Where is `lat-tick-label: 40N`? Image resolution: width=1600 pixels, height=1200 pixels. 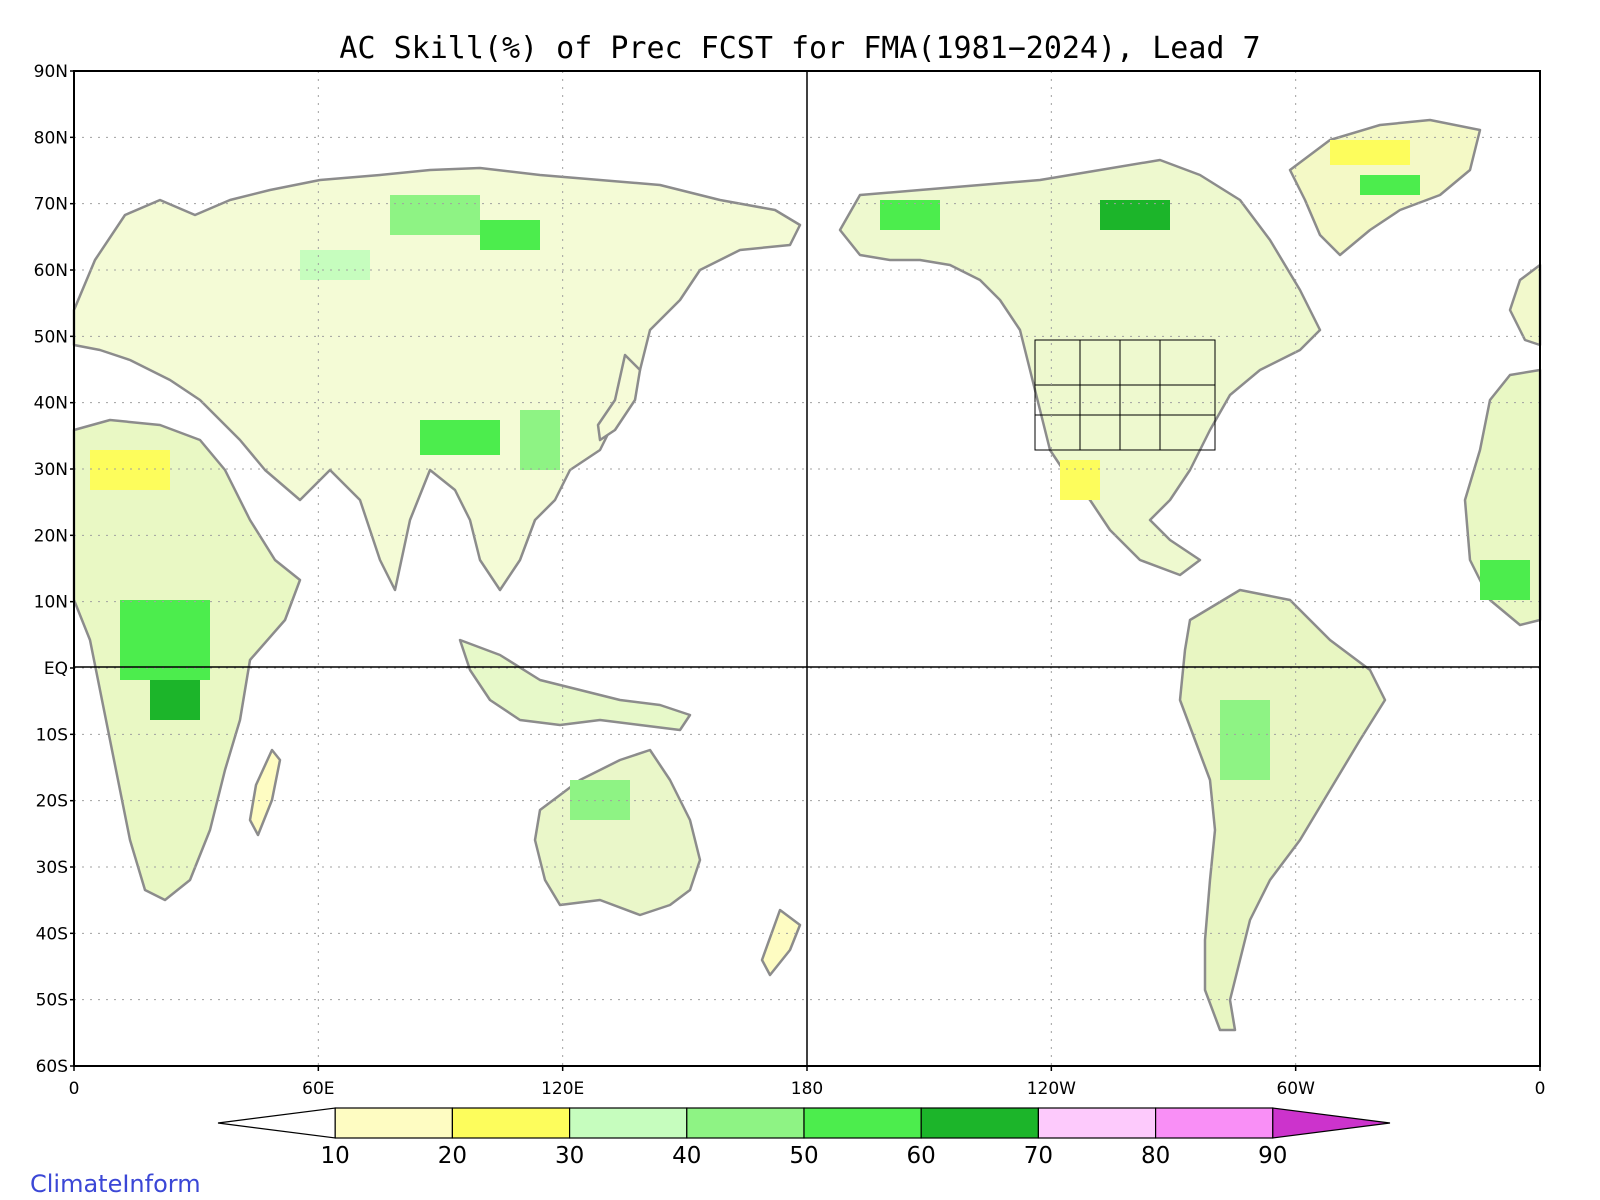 lat-tick-label: 40N is located at coordinates (51, 404).